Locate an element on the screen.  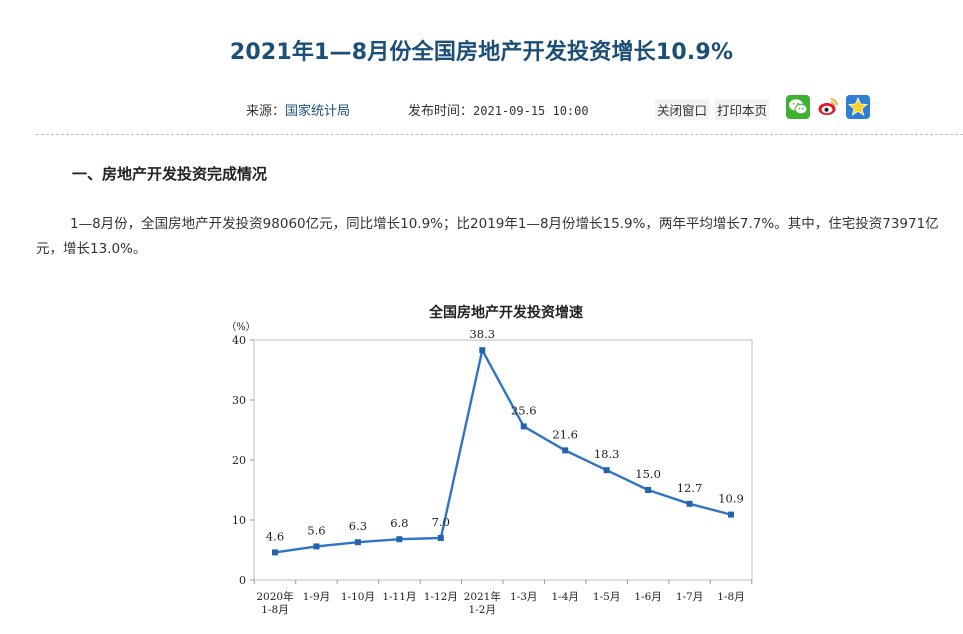
source-info: 来源：国家统计局 is located at coordinates (298, 109).